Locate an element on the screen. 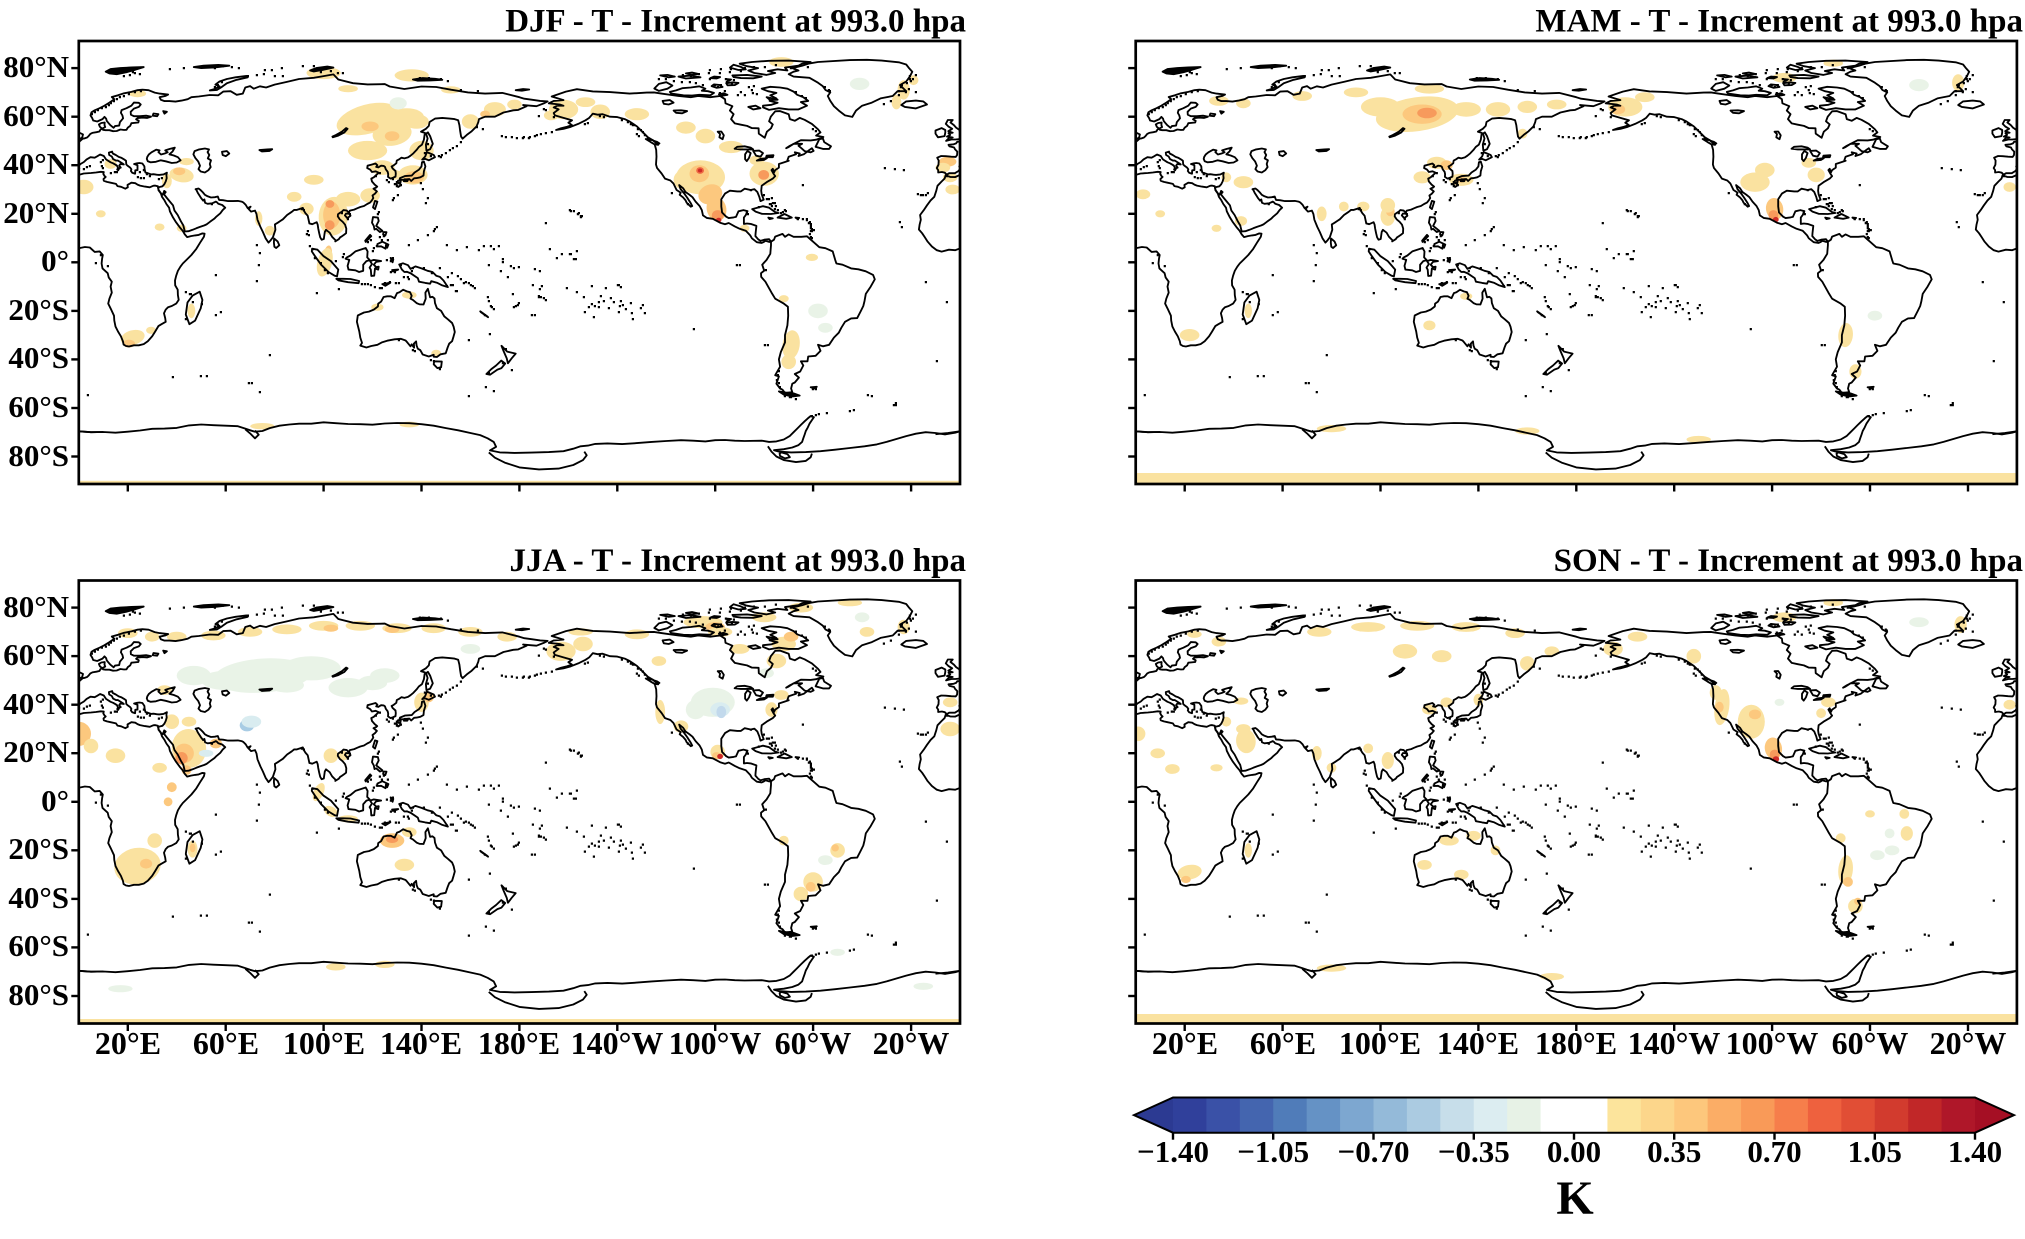  svg-text: 0.35 is located at coordinates (1674, 1151).